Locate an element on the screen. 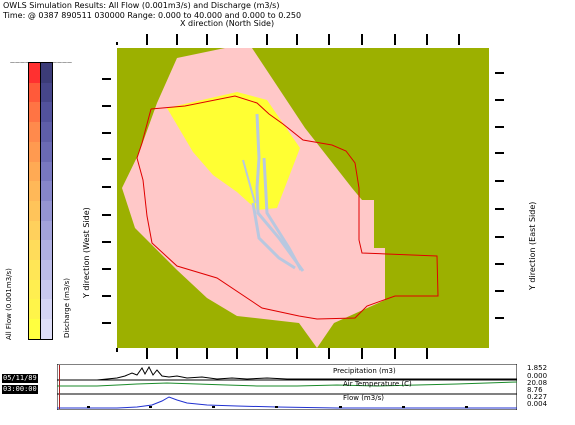  air-temperature-label: Air Temperature (C) is located at coordinates (377, 384).